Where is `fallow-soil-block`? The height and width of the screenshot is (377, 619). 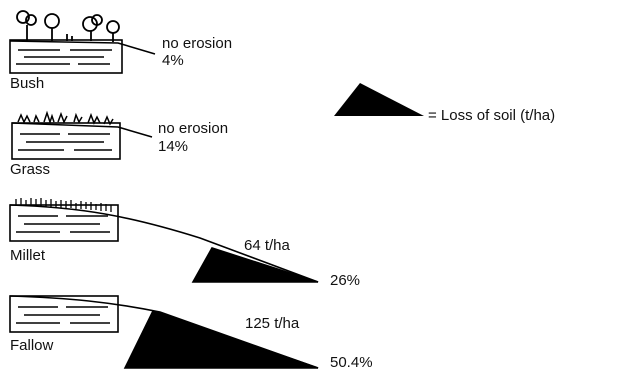 fallow-soil-block is located at coordinates (64, 314).